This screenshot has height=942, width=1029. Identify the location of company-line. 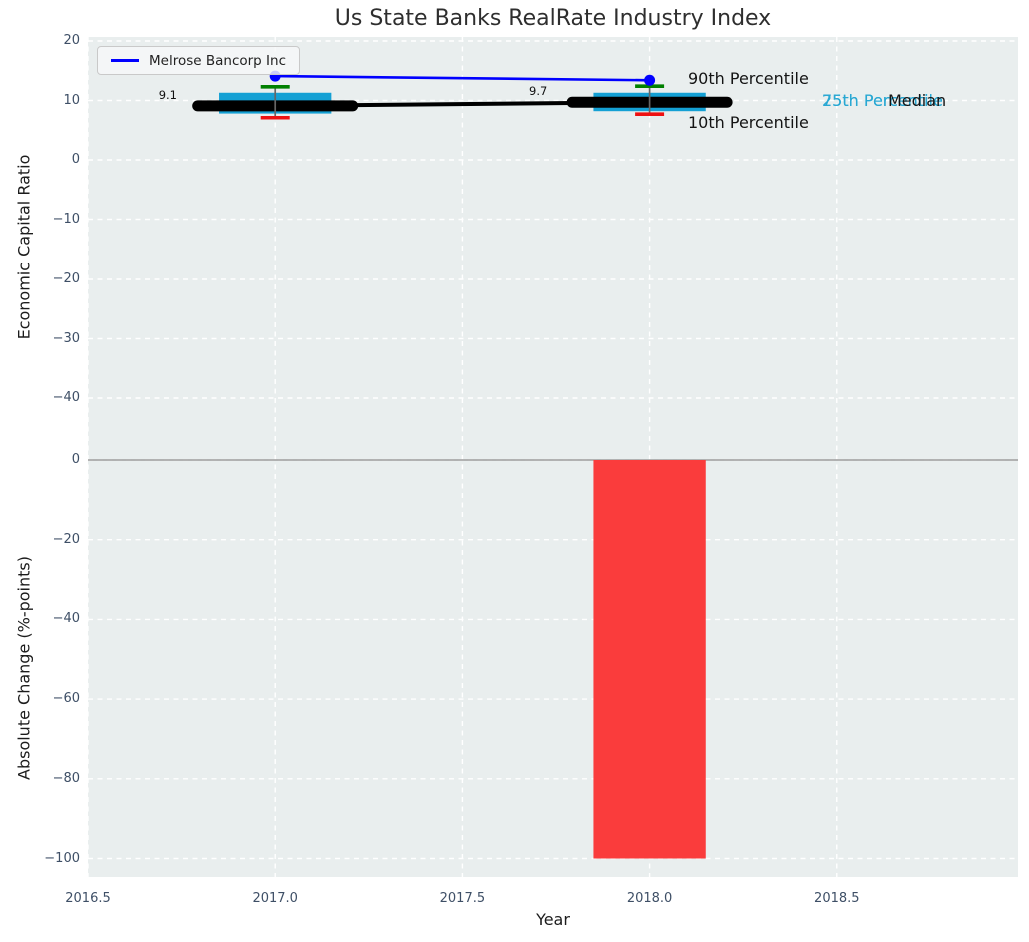
(462, 78).